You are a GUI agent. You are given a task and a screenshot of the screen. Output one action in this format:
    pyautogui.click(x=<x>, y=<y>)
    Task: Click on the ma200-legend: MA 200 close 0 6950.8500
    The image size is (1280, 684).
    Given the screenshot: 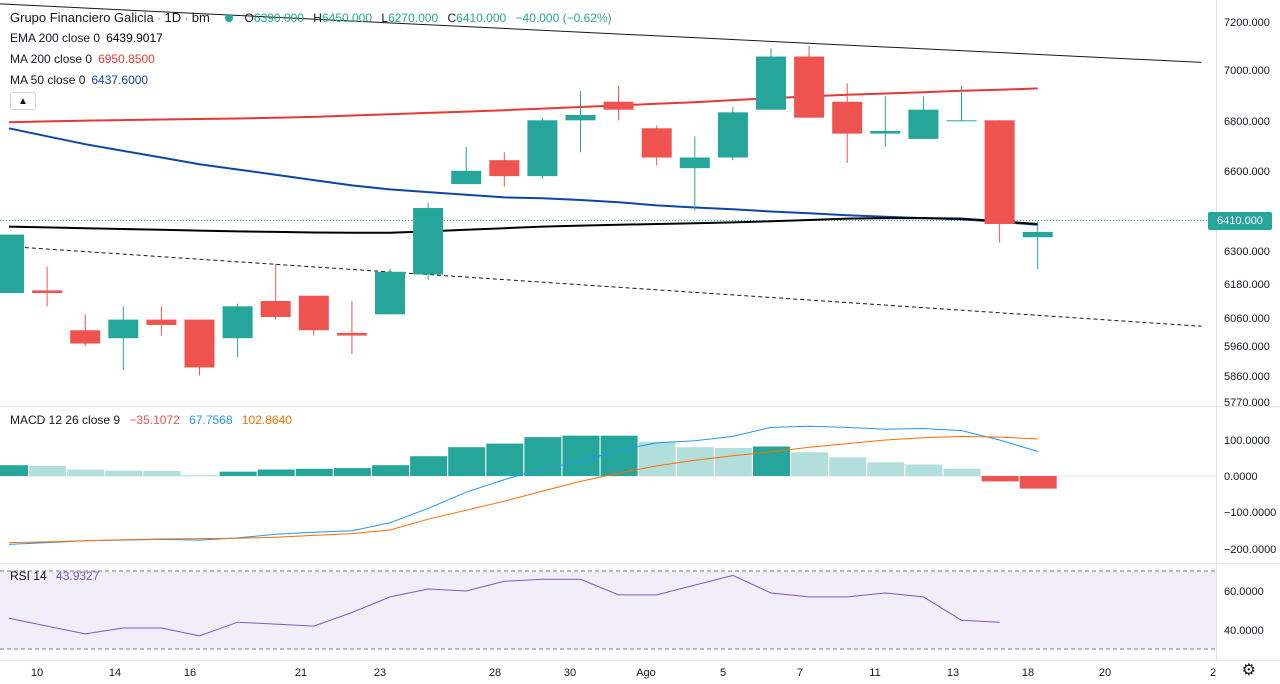 What is the action you would take?
    pyautogui.click(x=82, y=59)
    